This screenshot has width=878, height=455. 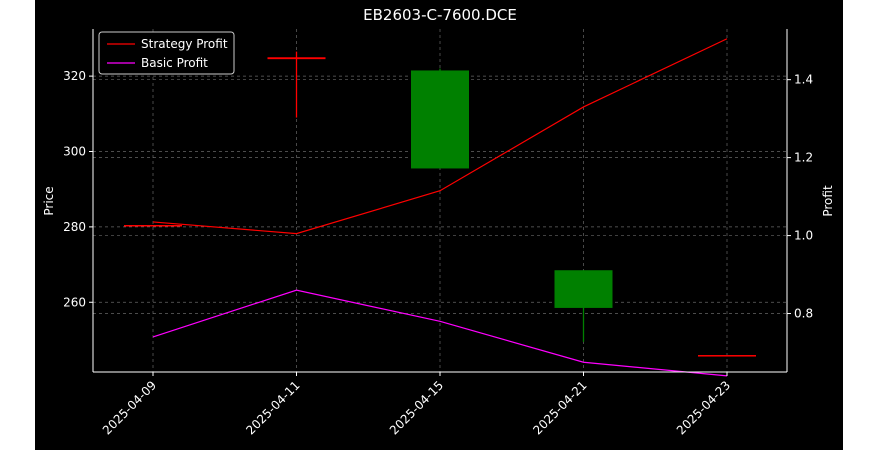 What do you see at coordinates (74, 76) in the screenshot?
I see `y-left-tick-label: 320` at bounding box center [74, 76].